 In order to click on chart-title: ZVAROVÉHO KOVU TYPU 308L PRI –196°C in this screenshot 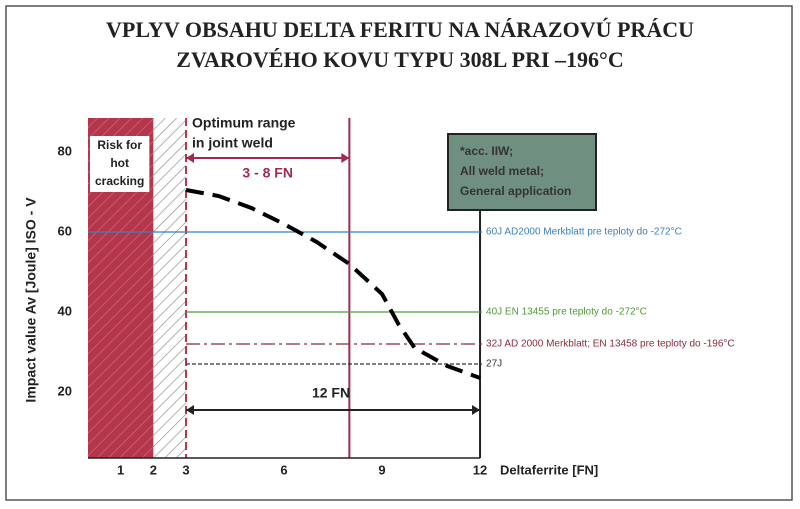, I will do `click(399, 59)`.